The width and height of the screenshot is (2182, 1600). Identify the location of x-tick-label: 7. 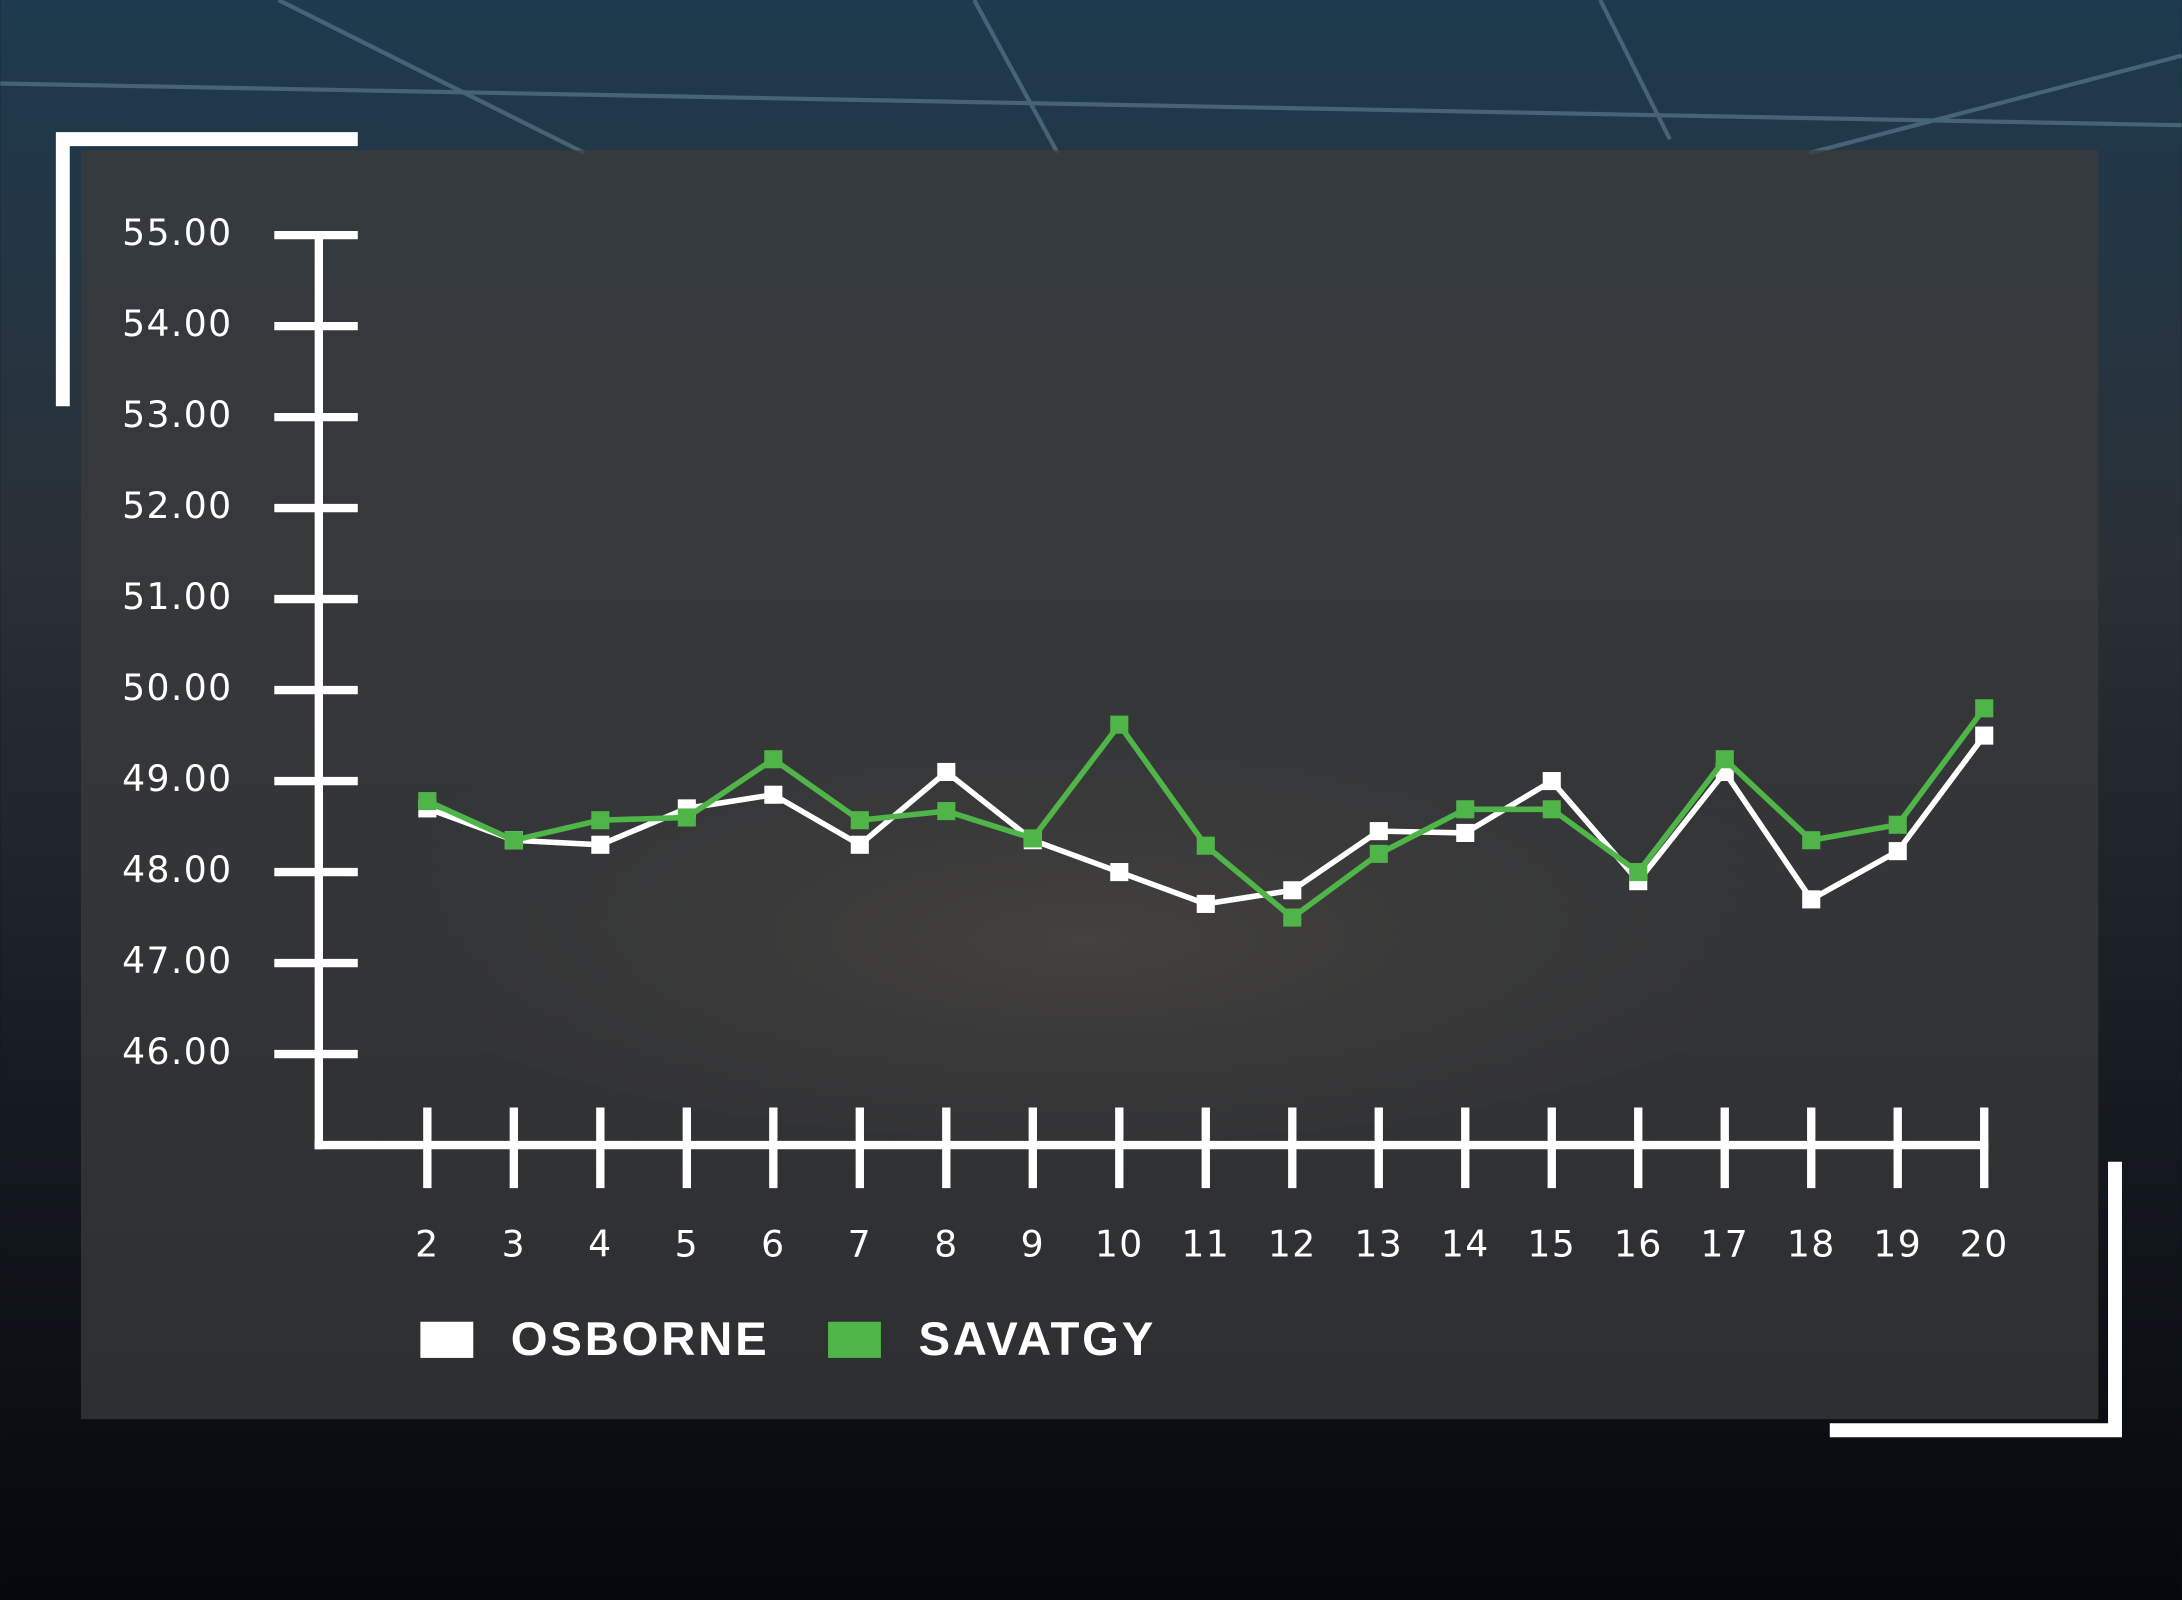
(860, 1244).